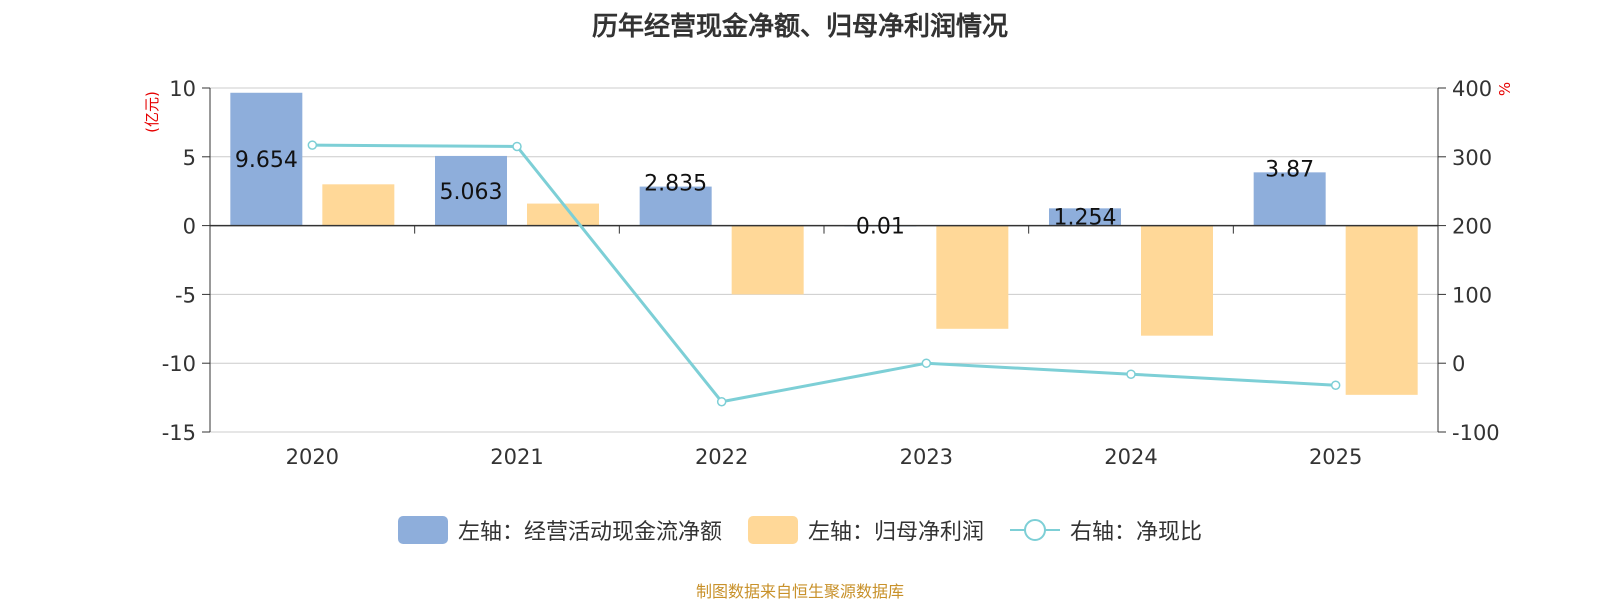 This screenshot has width=1600, height=602. I want to click on left-tick-label: -5, so click(185, 295).